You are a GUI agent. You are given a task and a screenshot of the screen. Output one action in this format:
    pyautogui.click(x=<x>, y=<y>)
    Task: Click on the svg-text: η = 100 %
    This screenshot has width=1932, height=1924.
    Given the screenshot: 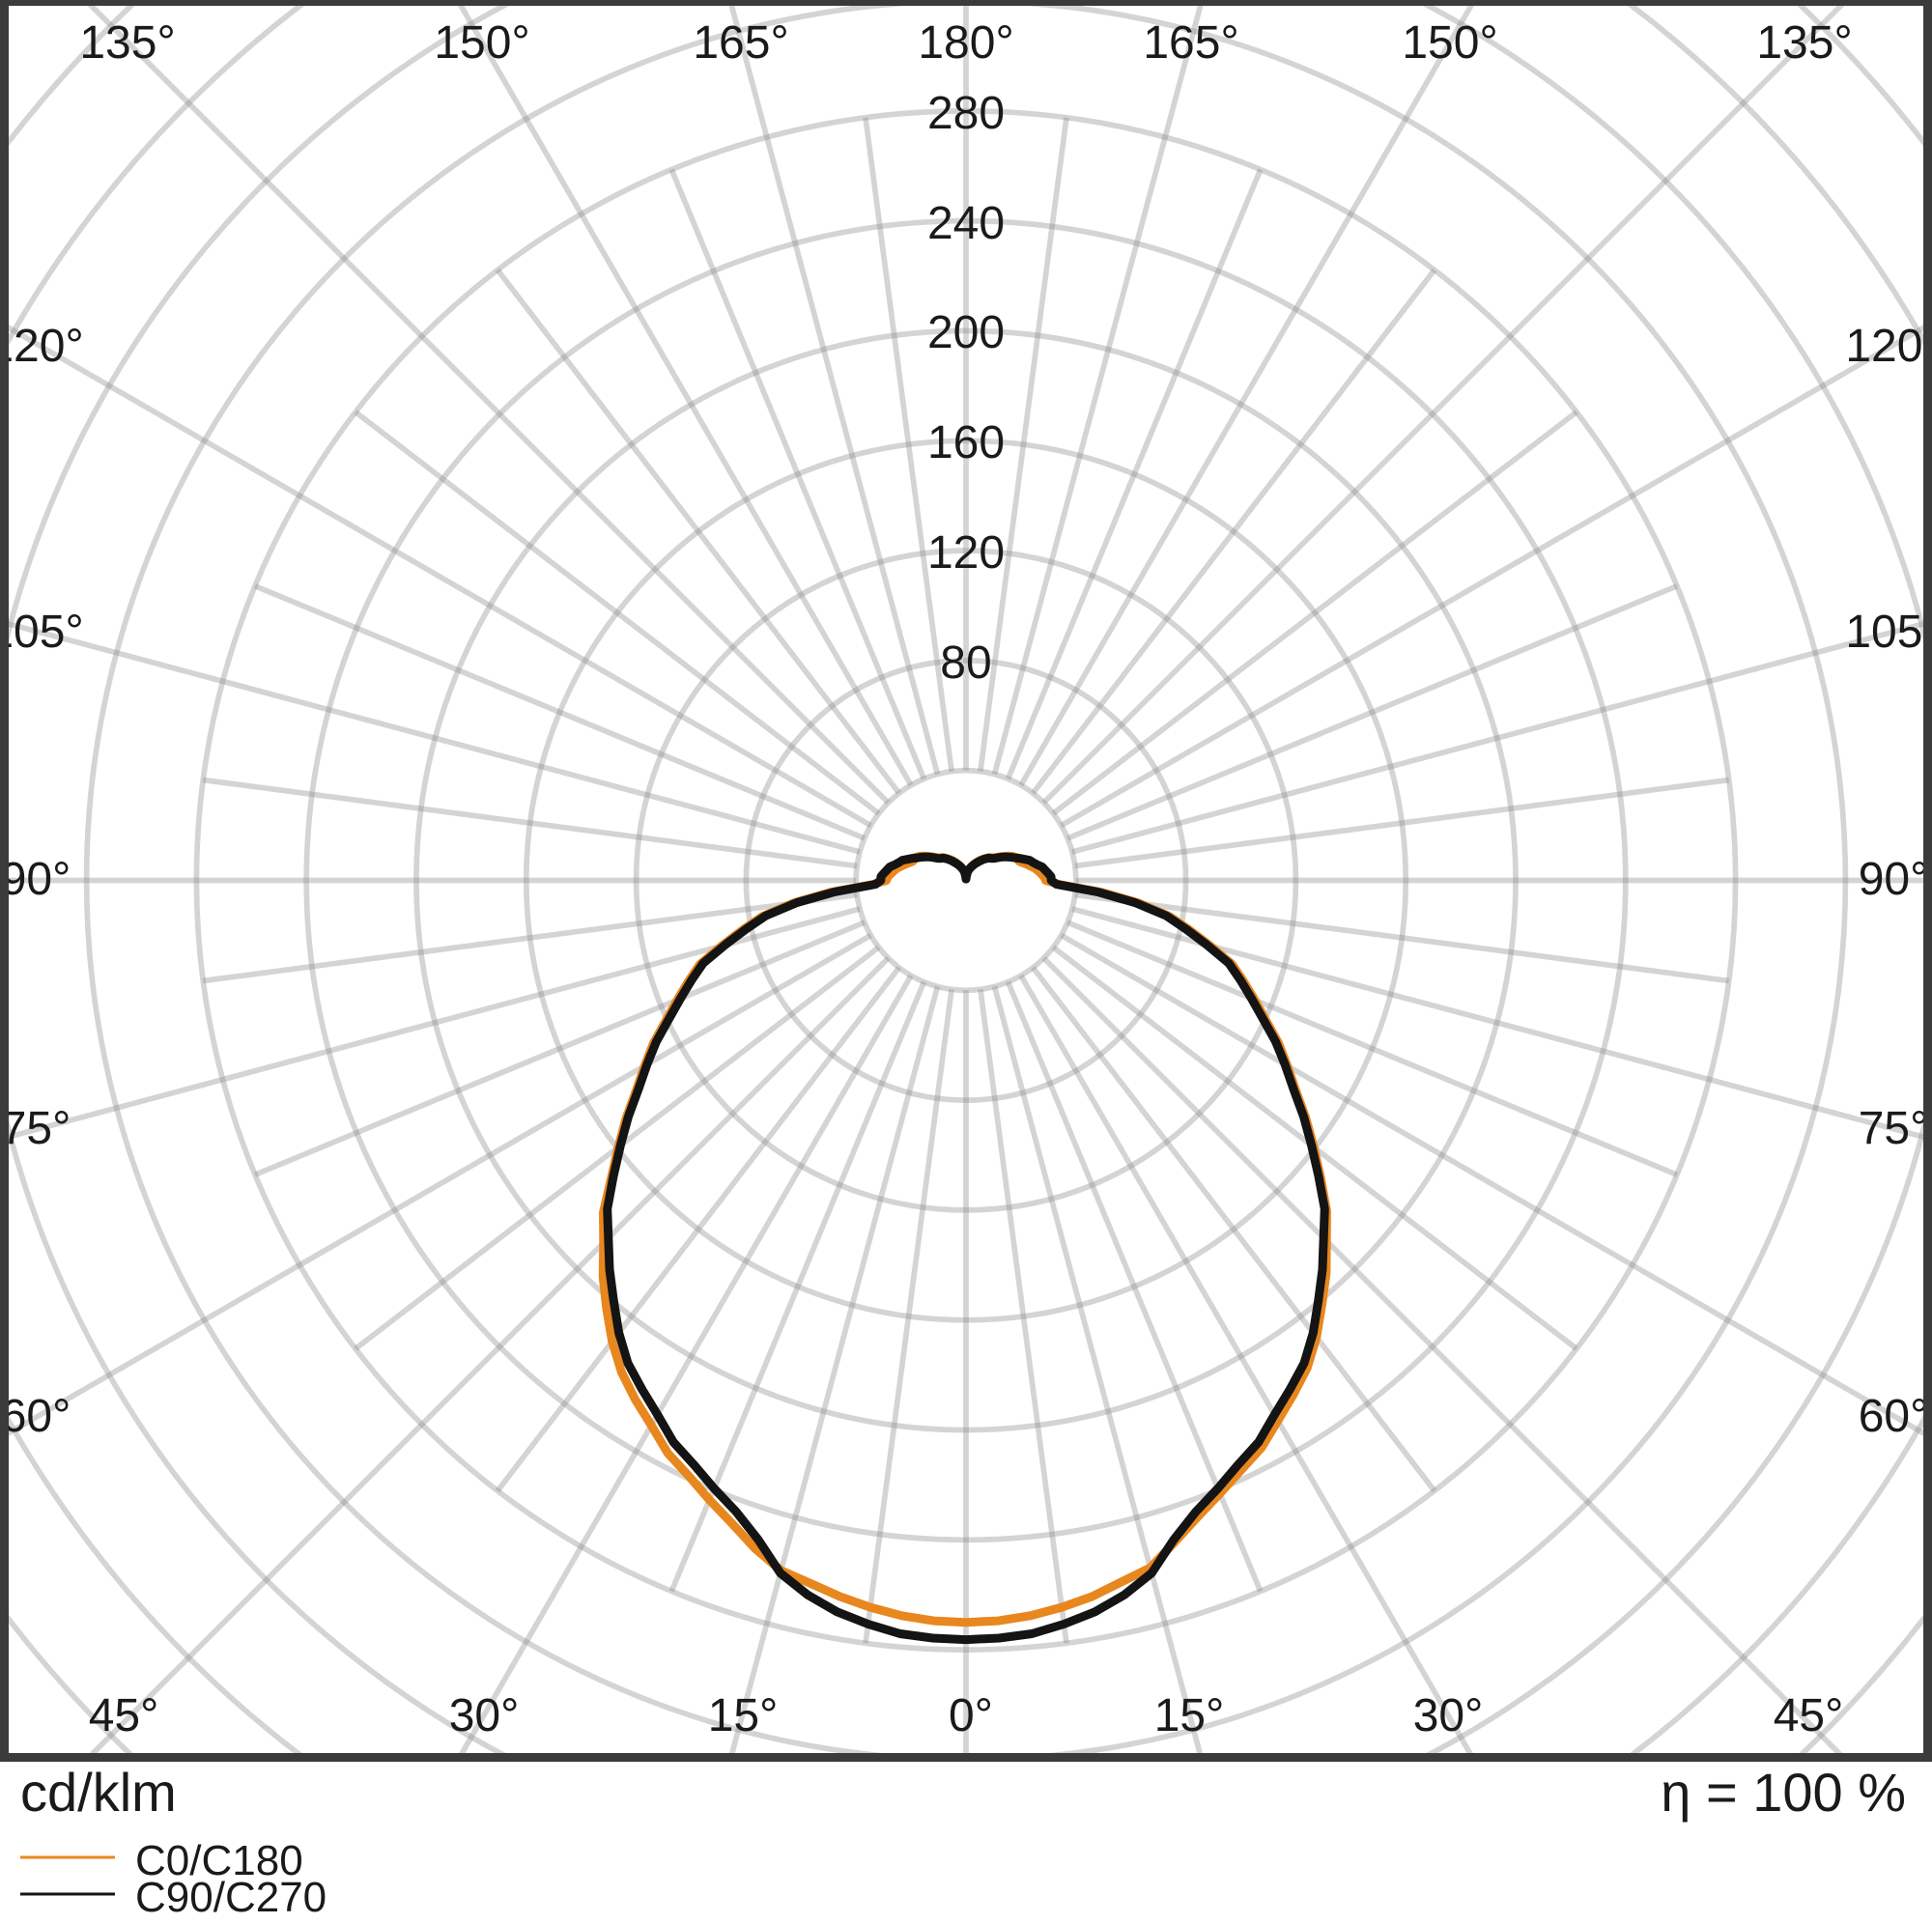 What is the action you would take?
    pyautogui.click(x=1783, y=1792)
    